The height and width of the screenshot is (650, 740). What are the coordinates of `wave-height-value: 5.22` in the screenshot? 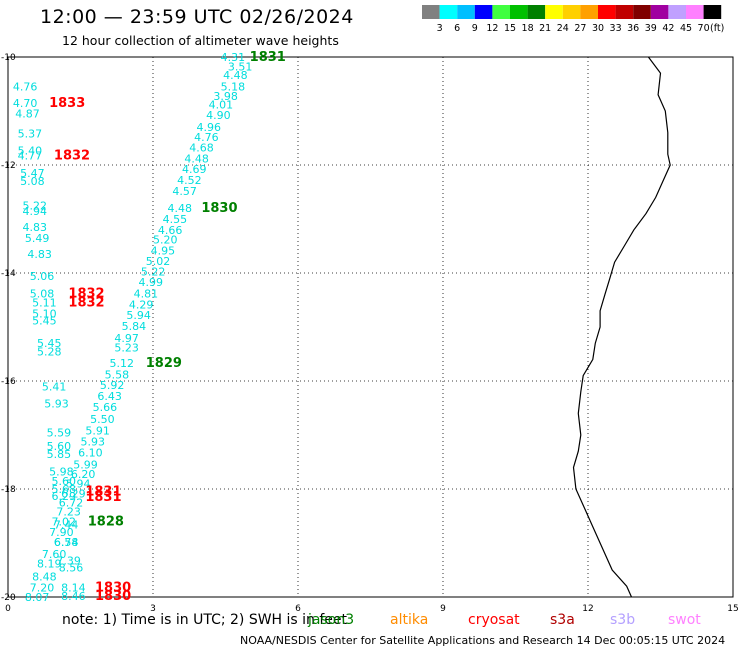 It's located at (153, 271).